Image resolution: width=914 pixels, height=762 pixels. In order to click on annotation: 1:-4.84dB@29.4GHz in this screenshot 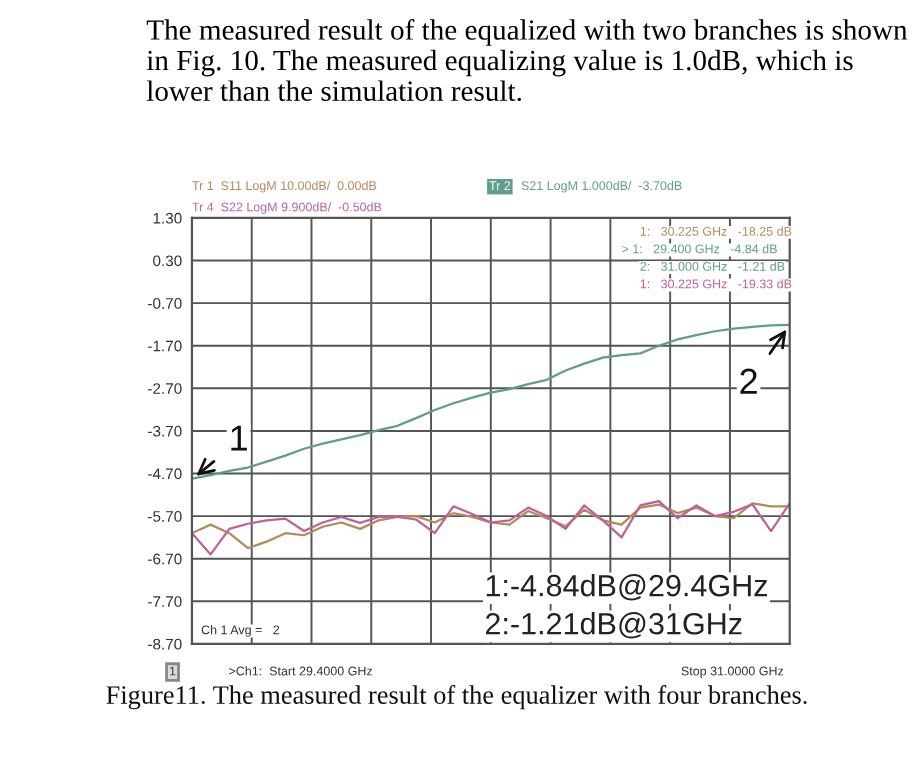, I will do `click(626, 587)`.